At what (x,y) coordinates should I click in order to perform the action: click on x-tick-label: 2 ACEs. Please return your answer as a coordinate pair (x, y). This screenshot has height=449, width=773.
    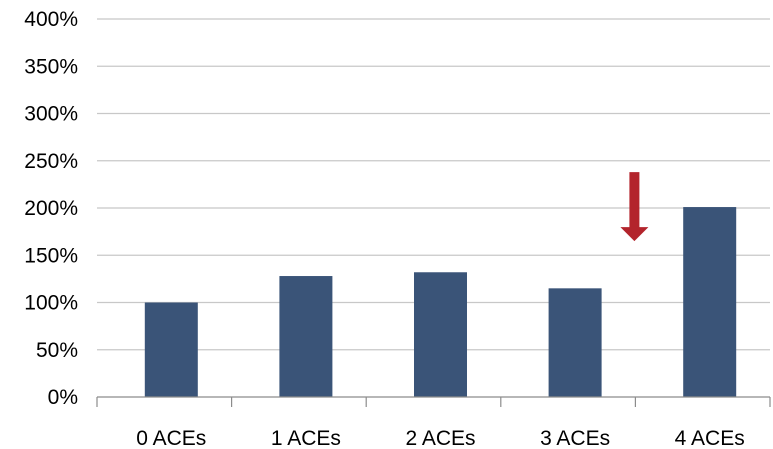
    Looking at the image, I should click on (440, 438).